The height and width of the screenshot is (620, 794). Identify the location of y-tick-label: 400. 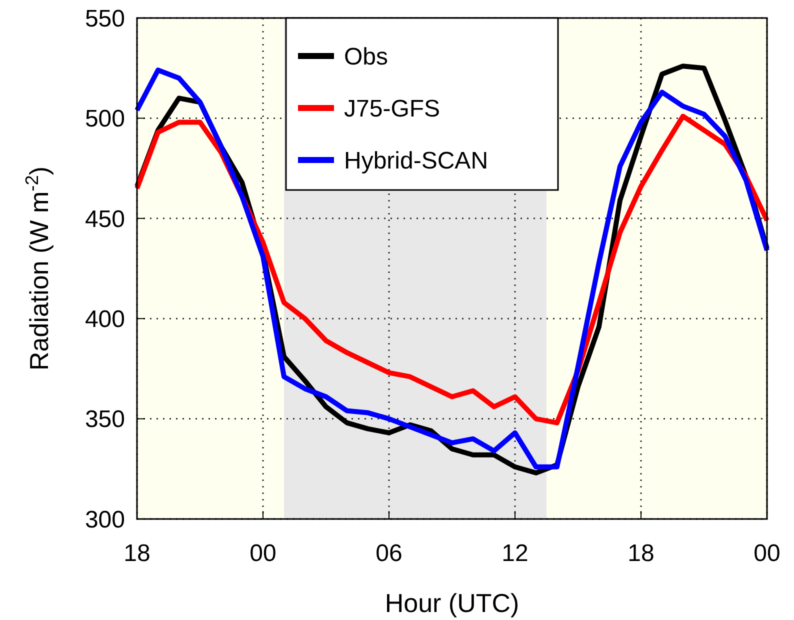
(104, 319).